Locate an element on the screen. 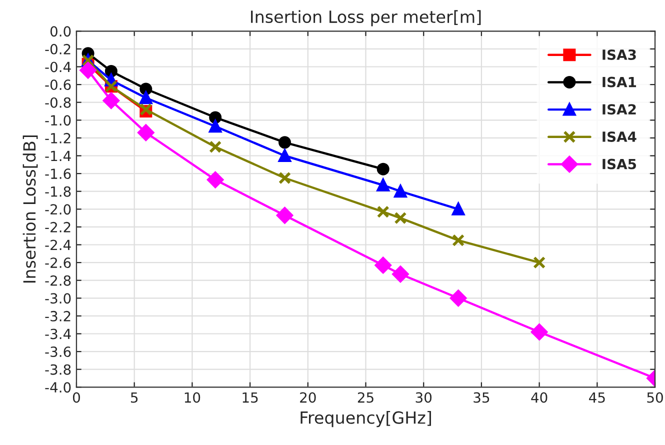 The width and height of the screenshot is (665, 445). legend-label: ISA2 is located at coordinates (619, 109).